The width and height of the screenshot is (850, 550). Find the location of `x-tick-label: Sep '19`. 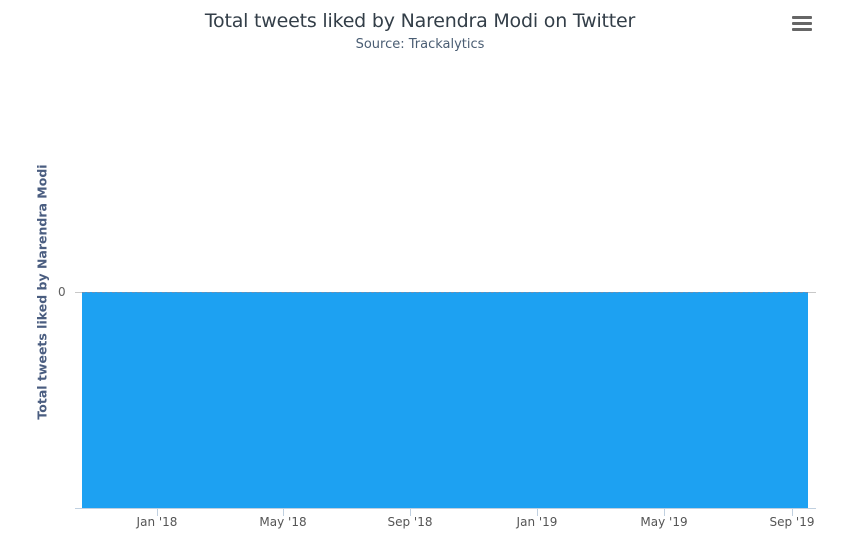

x-tick-label: Sep '19 is located at coordinates (792, 522).